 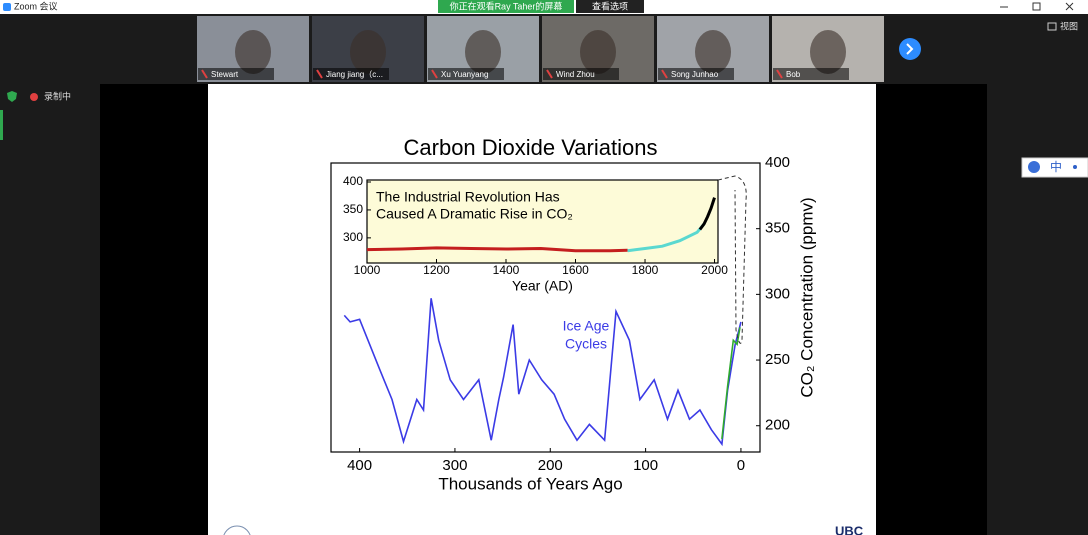 What do you see at coordinates (575, 270) in the screenshot?
I see `x-tick-label: 1600` at bounding box center [575, 270].